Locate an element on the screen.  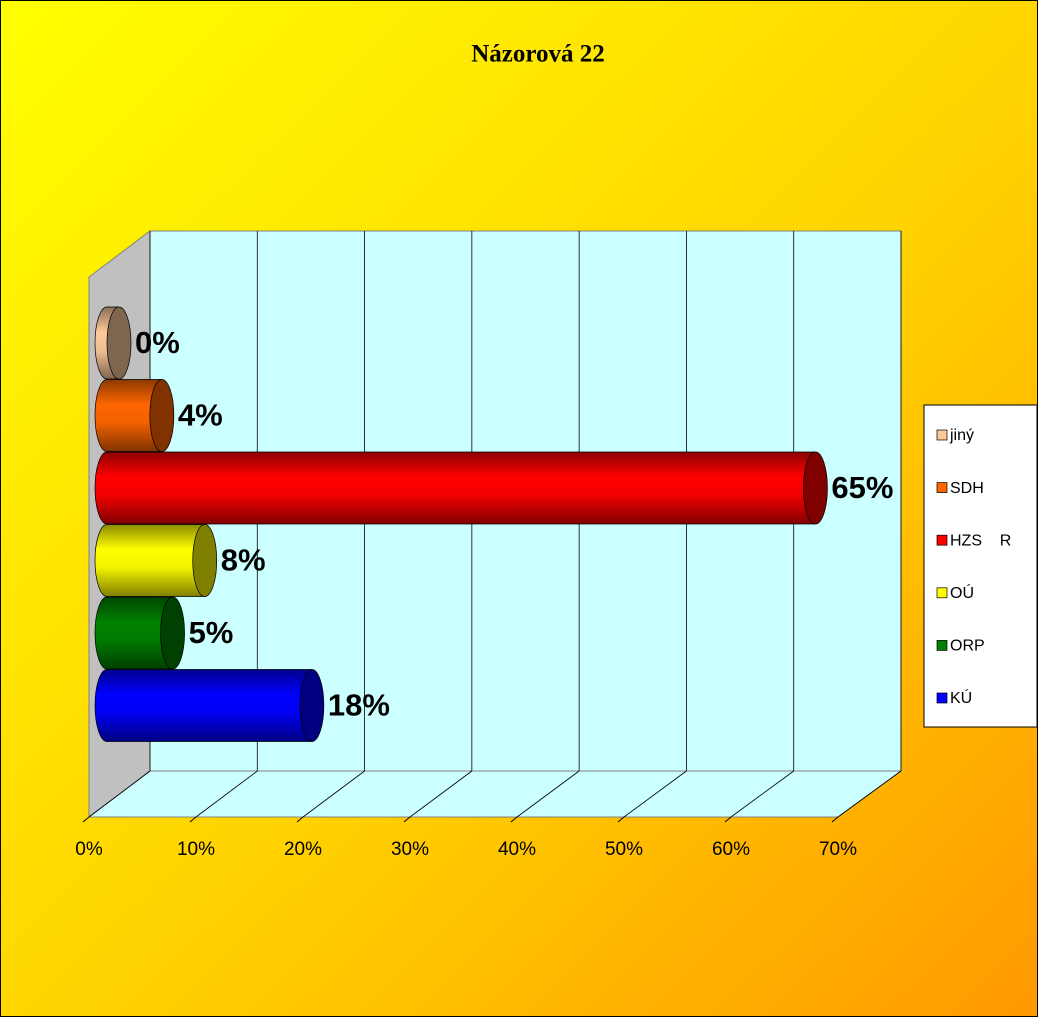
data-label: 18% is located at coordinates (359, 705).